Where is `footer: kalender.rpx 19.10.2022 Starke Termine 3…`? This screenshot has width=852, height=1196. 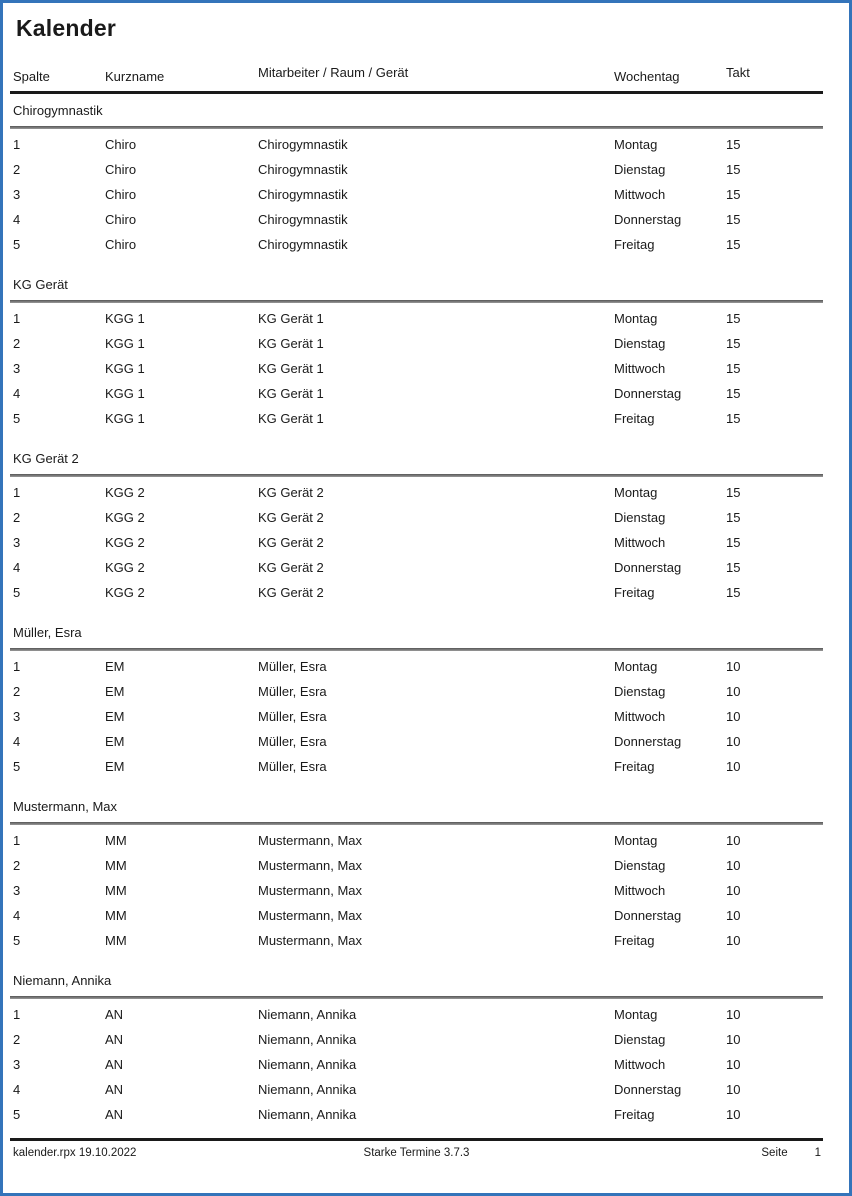 footer: kalender.rpx 19.10.2022 Starke Termine 3… is located at coordinates (416, 1153).